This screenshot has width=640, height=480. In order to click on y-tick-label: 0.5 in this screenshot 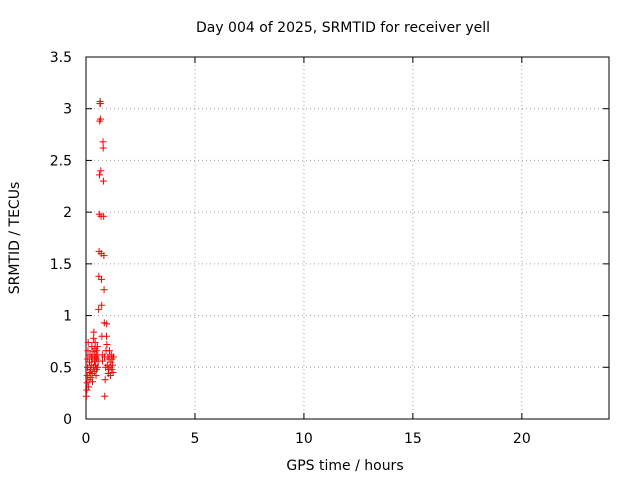, I will do `click(61, 368)`.